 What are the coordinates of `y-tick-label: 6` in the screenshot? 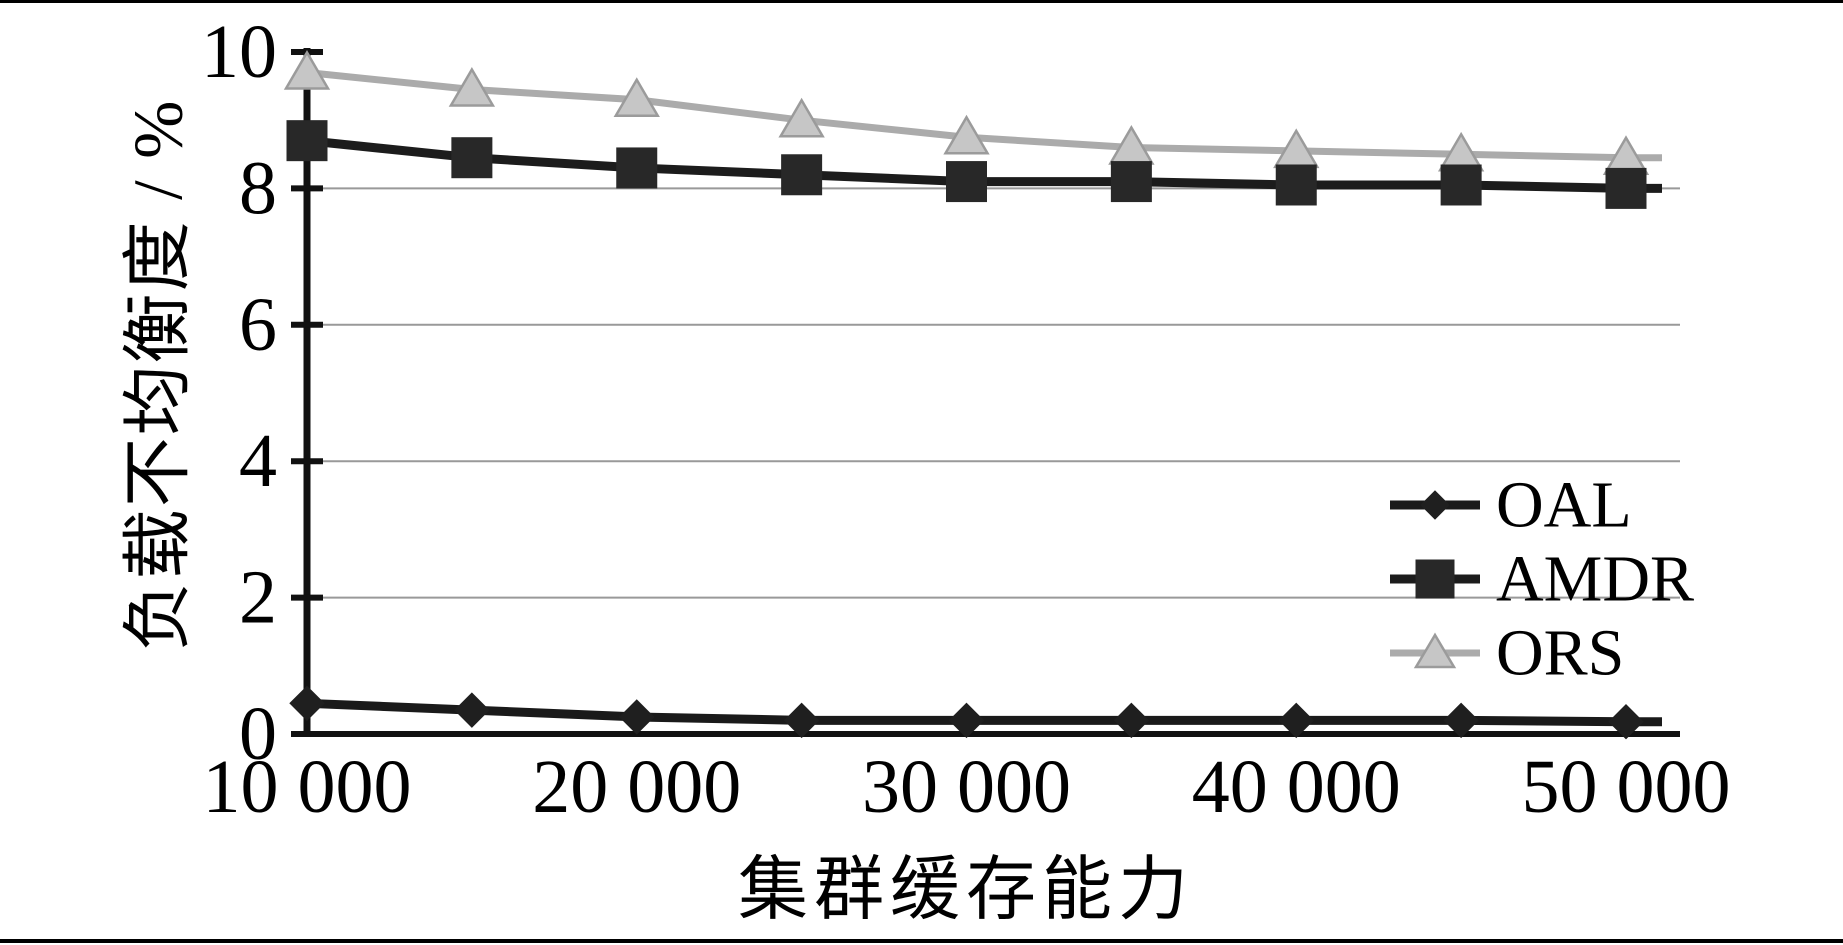 It's located at (258, 325).